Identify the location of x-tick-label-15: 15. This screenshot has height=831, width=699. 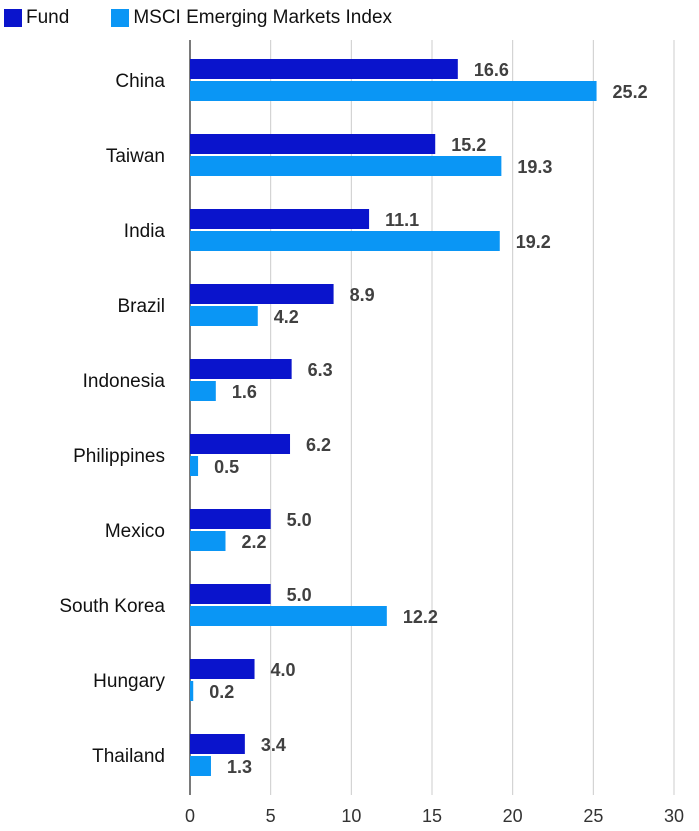
(432, 816).